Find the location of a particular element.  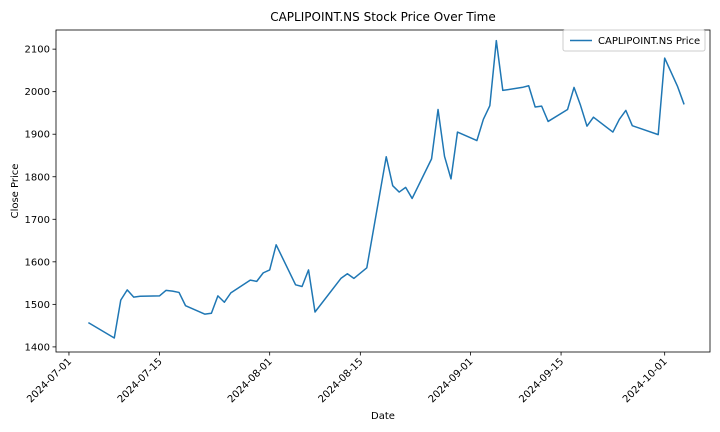

x-tick-label: 2024-10-01 is located at coordinates (645, 380).